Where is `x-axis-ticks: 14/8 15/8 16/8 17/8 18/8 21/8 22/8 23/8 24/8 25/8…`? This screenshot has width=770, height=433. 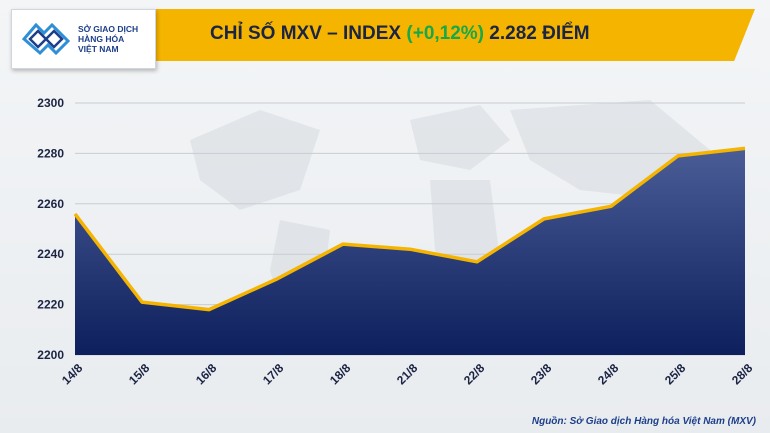
x-axis-ticks: 14/8 15/8 16/8 17/8 18/8 21/8 22/8 23/8 24/8 25/8… is located at coordinates (407, 374).